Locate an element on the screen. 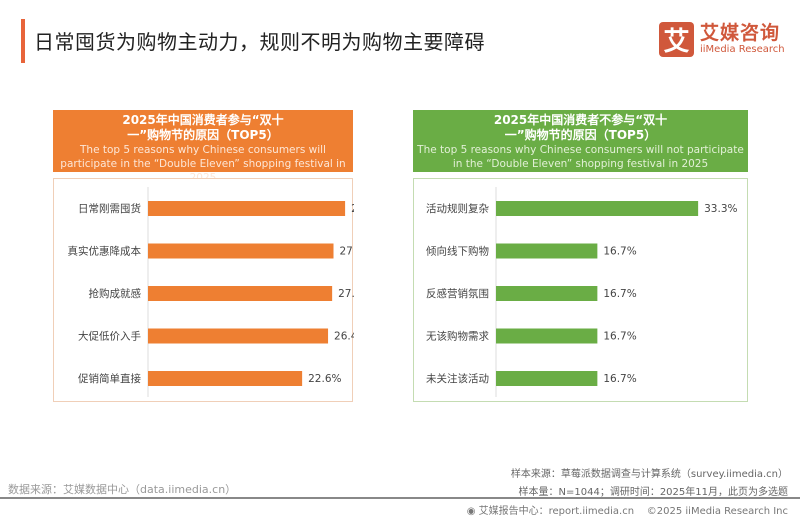  left-chart-title: 2025年中国消费者参与“双十一”购物节的原因（TOP5） is located at coordinates (203, 127).